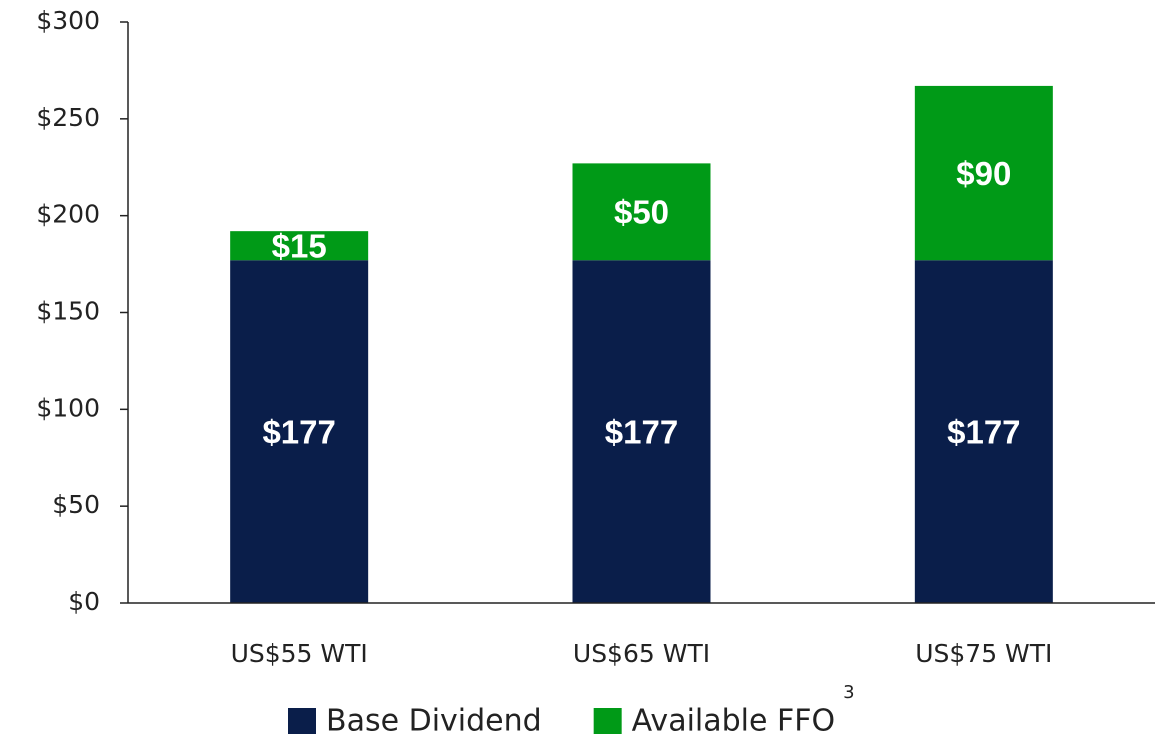  What do you see at coordinates (983, 653) in the screenshot?
I see `x-tick-label: US$75 WTI` at bounding box center [983, 653].